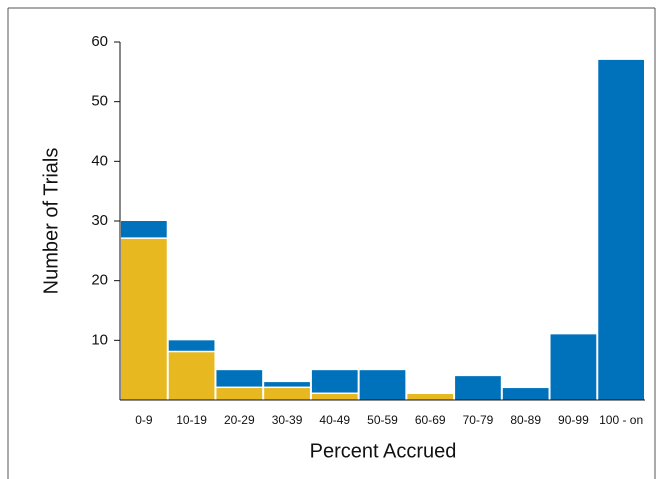 This screenshot has width=662, height=479. Describe the element at coordinates (99, 41) in the screenshot. I see `y-tick-label: 60` at that location.